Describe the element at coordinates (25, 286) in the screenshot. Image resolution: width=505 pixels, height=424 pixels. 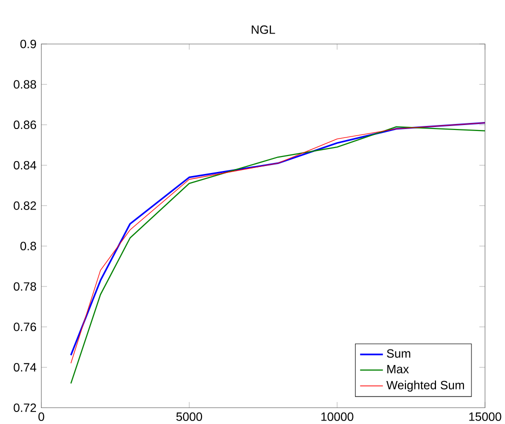
I see `y-tick-label: 0.78` at that location.